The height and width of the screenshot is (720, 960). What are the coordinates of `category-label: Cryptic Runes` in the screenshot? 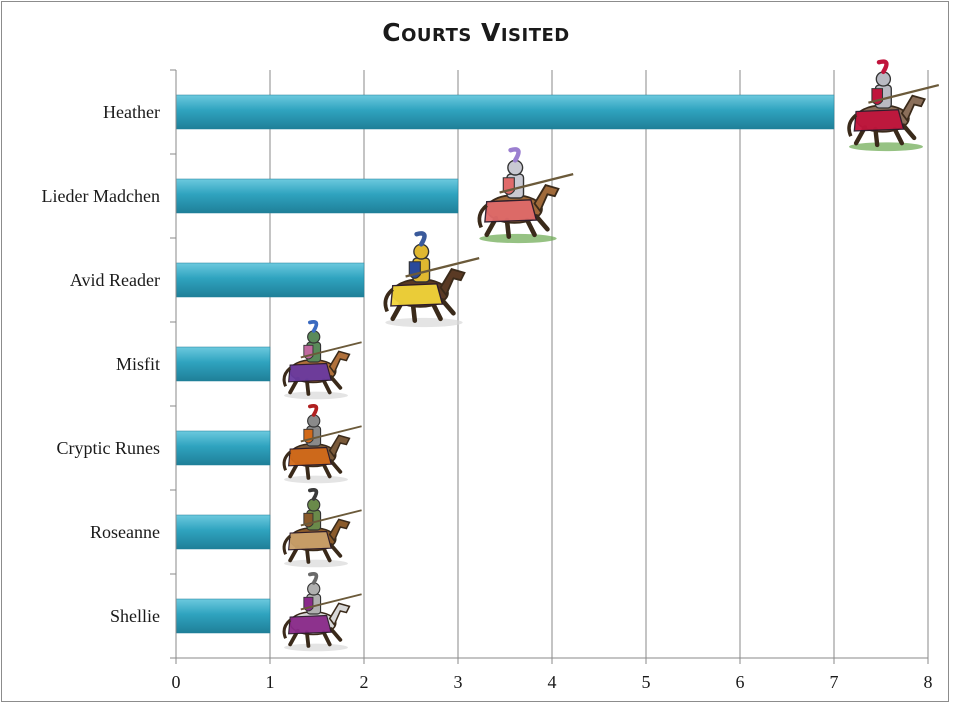 It's located at (109, 448).